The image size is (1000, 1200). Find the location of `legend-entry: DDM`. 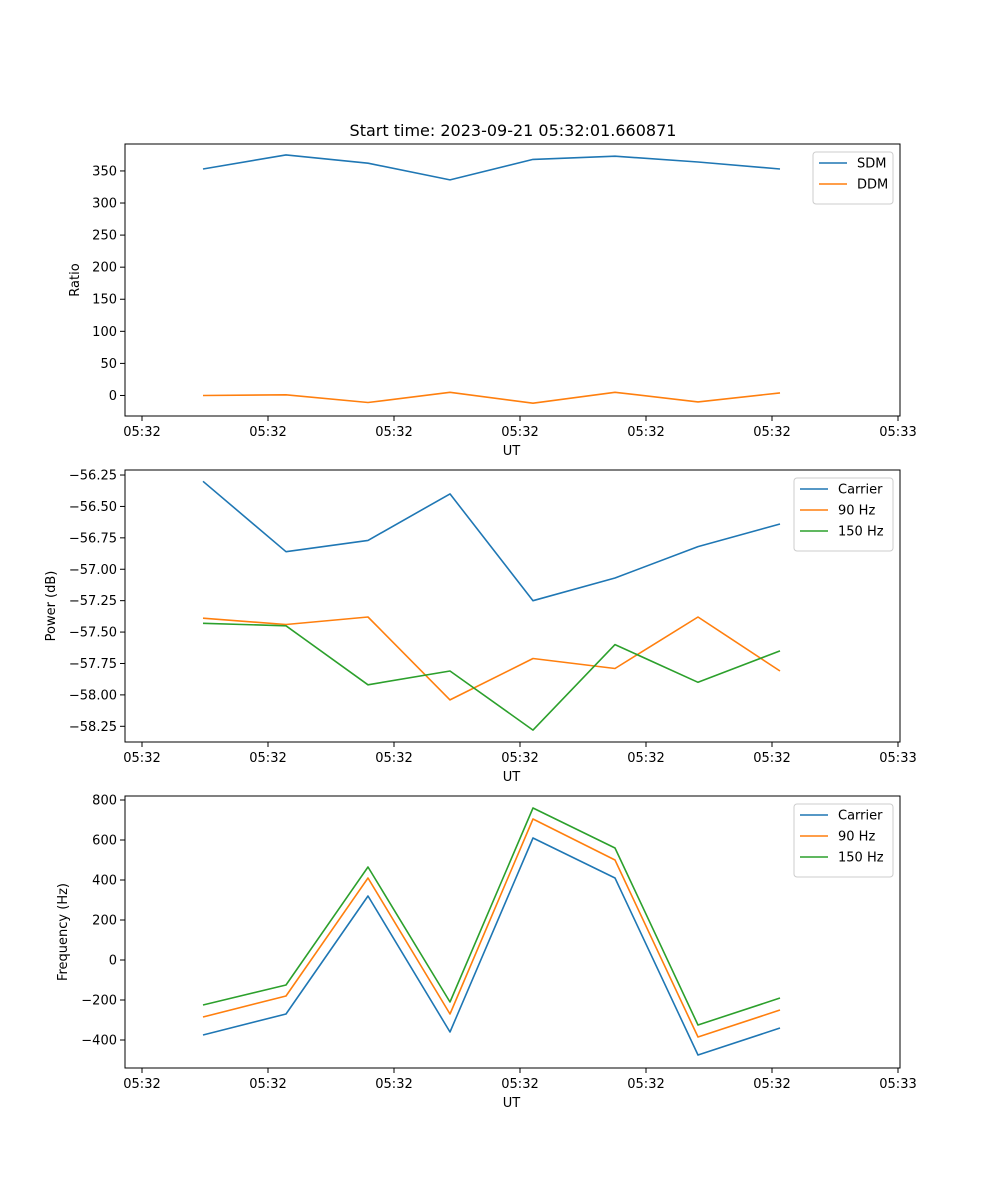

legend-entry: DDM is located at coordinates (872, 185).